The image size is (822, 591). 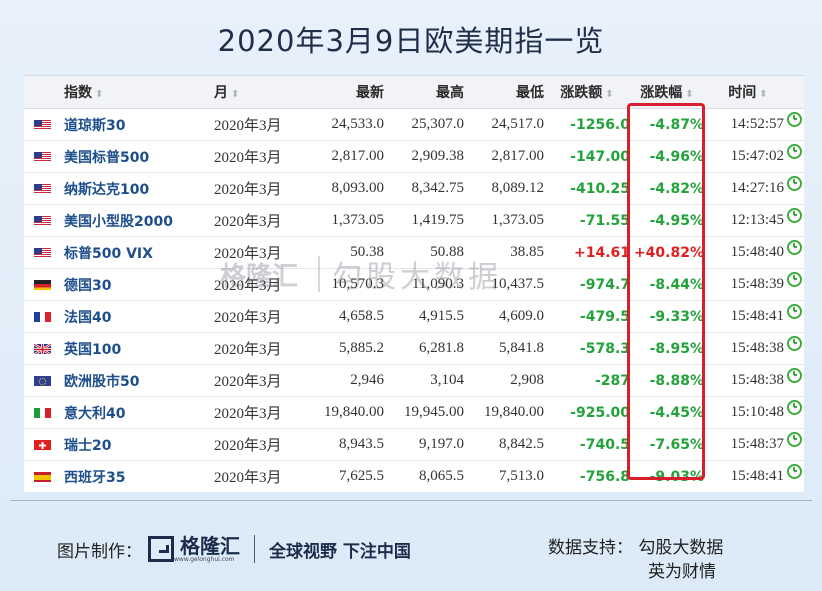 I want to click on pct-cell: -8.88%, so click(x=676, y=380).